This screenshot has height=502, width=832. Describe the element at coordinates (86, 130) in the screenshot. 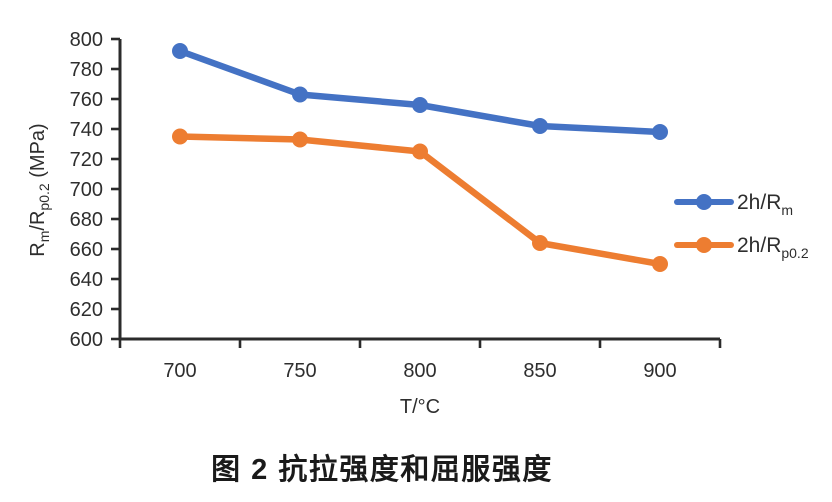

I see `y-tick-label: 740` at that location.